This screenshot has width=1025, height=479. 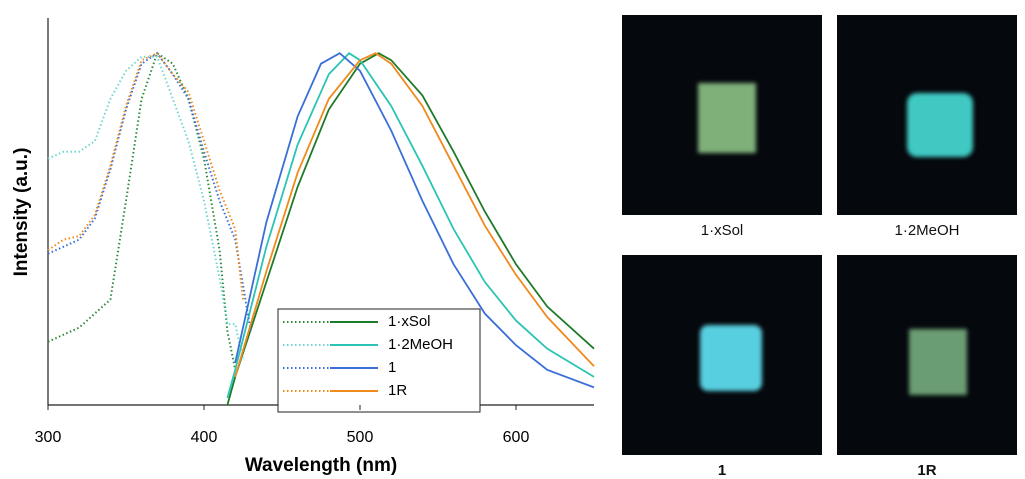 What do you see at coordinates (21, 212) in the screenshot?
I see `y-axis-label: Intensity (a.u.)` at bounding box center [21, 212].